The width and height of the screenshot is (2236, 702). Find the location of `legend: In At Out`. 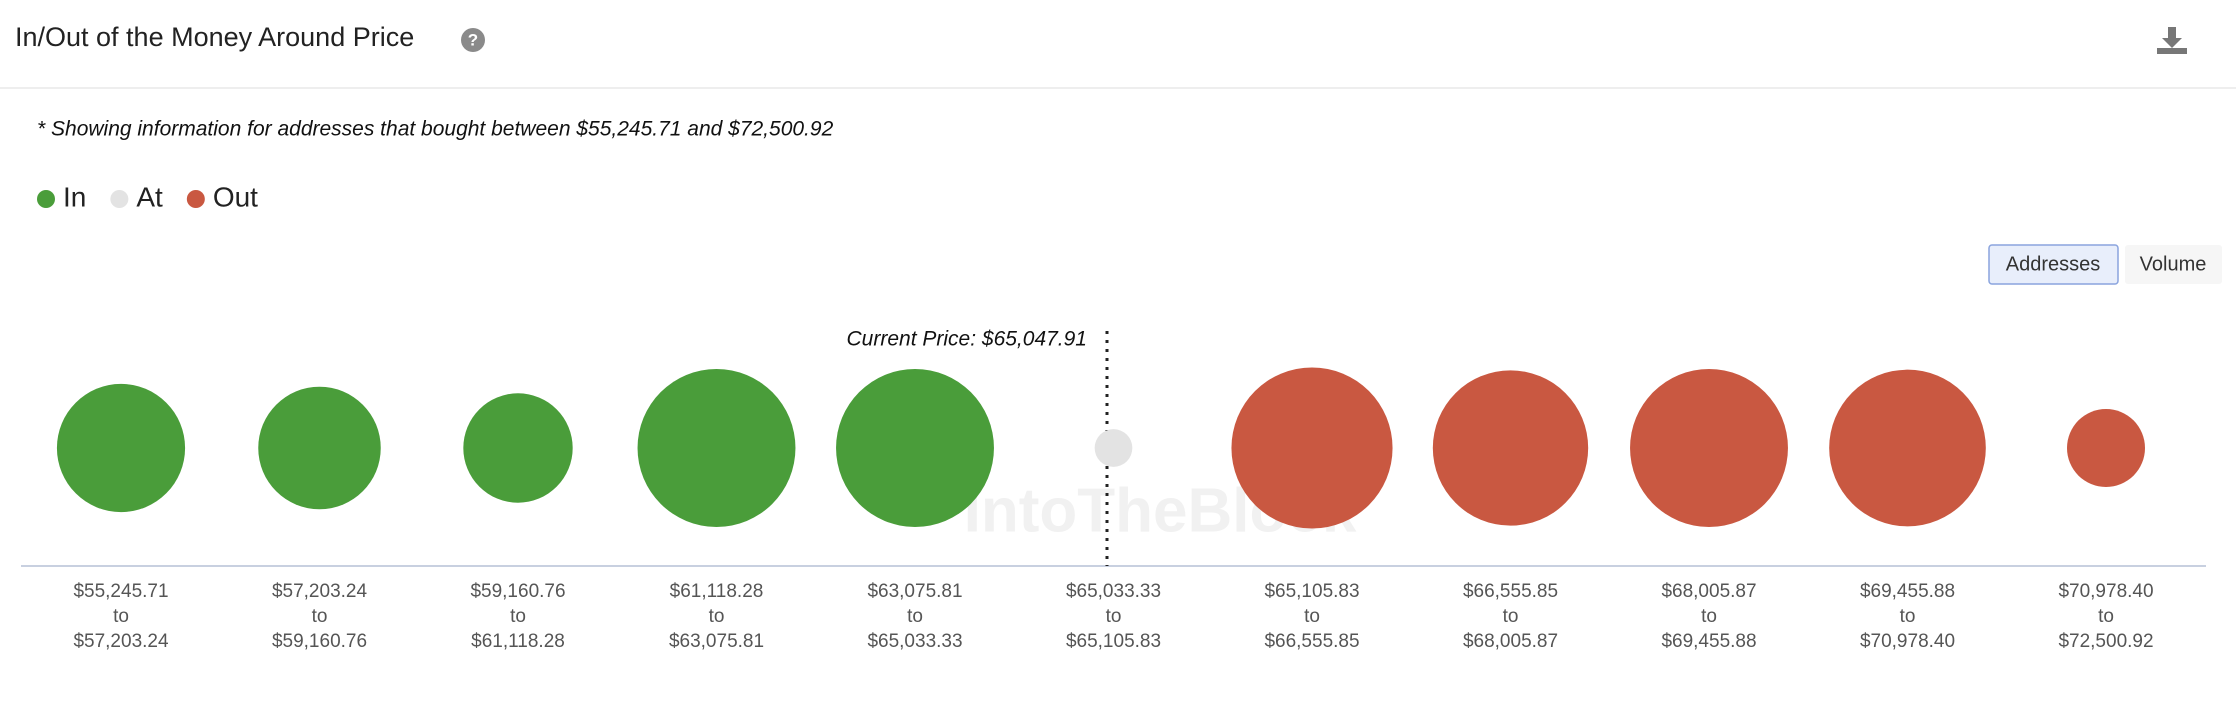

legend: In At Out is located at coordinates (147, 196).